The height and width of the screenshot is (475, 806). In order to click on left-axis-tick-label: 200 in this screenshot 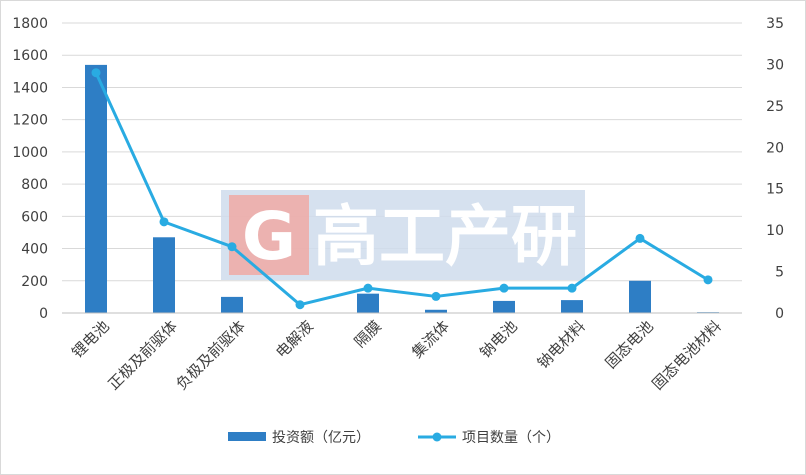, I will do `click(34, 282)`.